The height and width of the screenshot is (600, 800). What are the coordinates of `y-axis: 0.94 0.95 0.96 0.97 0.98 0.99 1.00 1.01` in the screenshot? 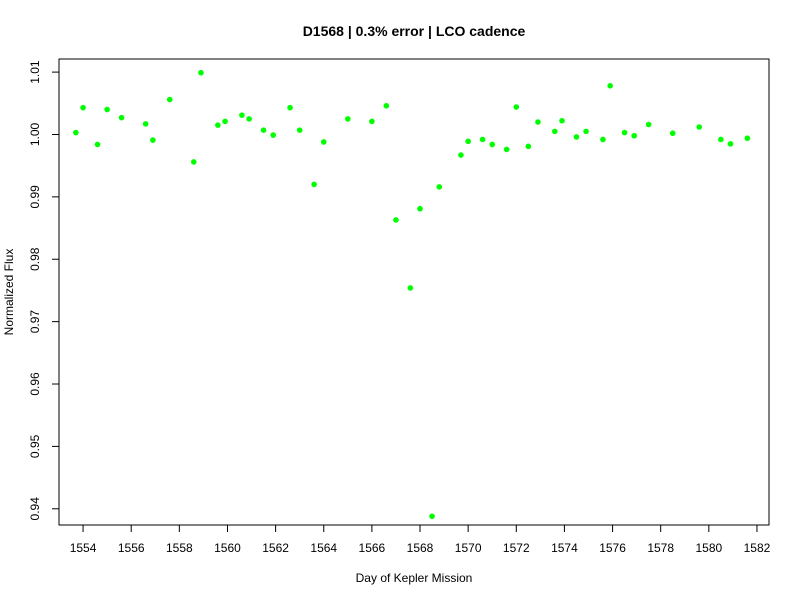 It's located at (43, 290).